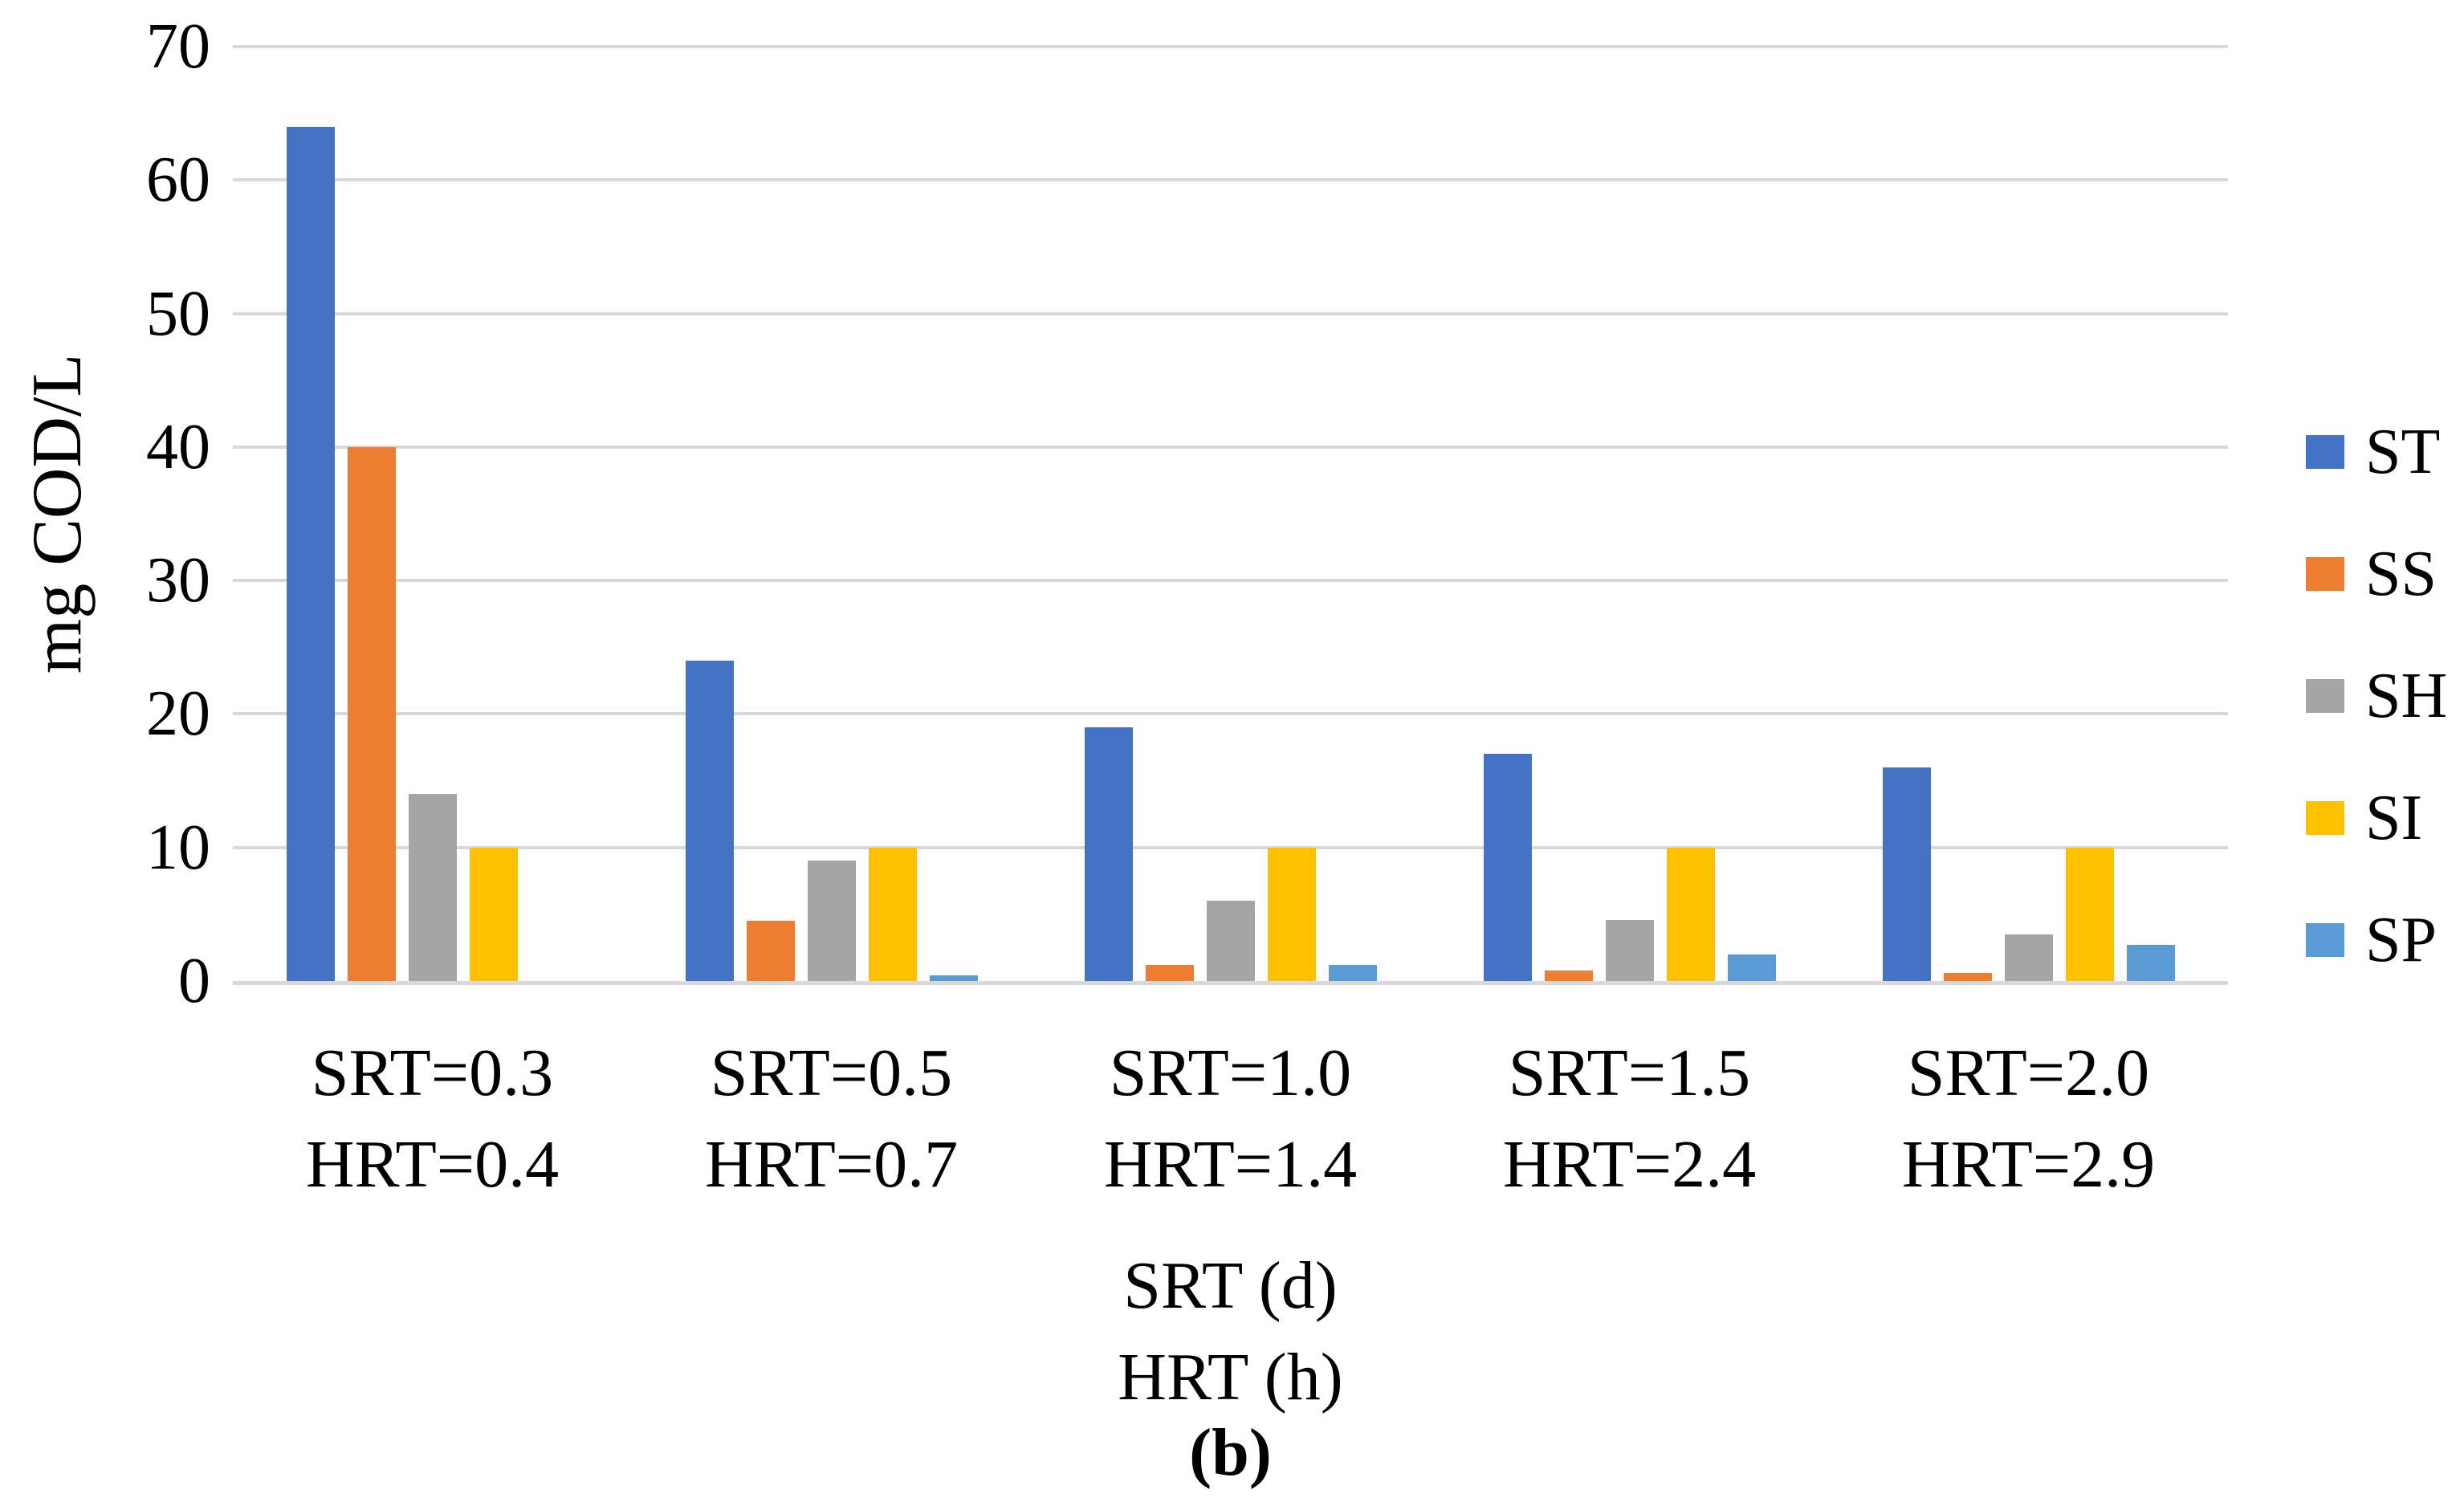 This screenshot has height=1510, width=2464. Describe the element at coordinates (432, 1119) in the screenshot. I see `category-label: SRT=0.3 HRT=0.4` at that location.